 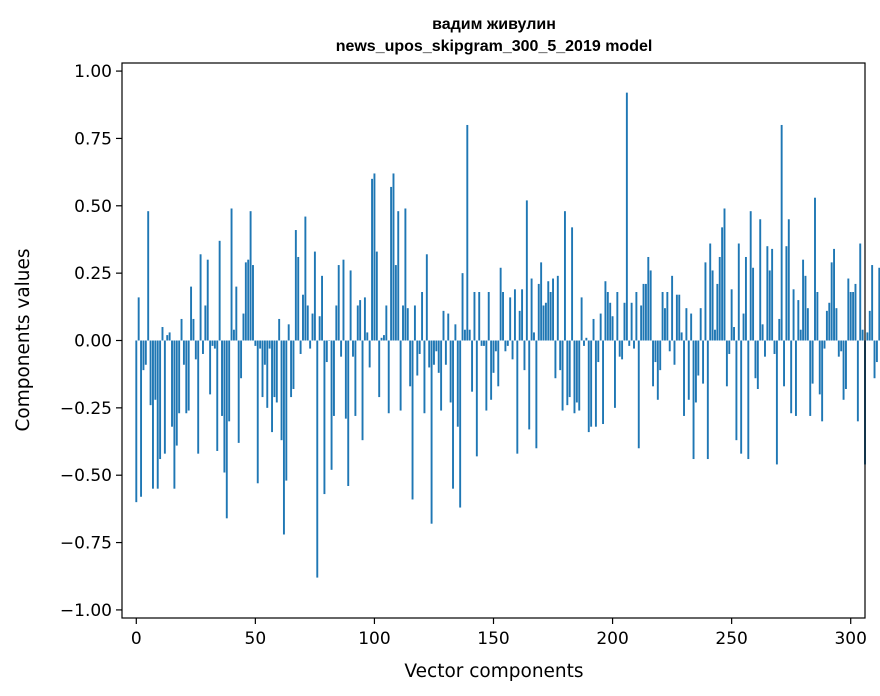 What do you see at coordinates (86, 409) in the screenshot?
I see `y-tick-label-5: −0.25` at bounding box center [86, 409].